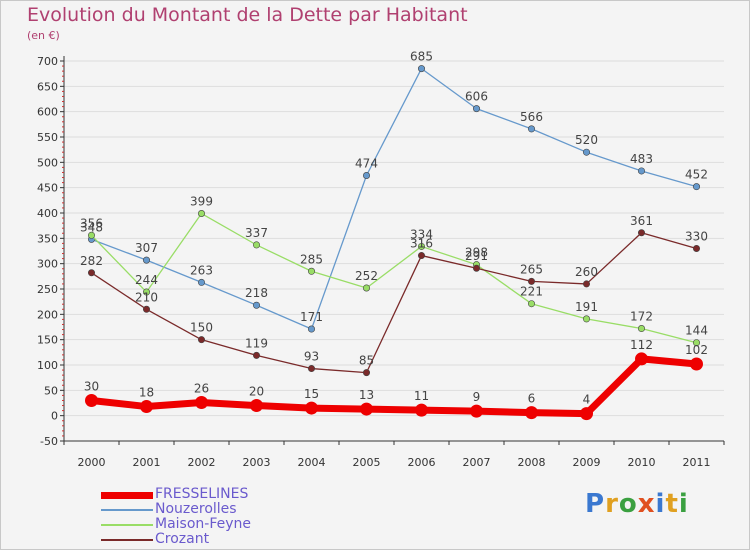 This screenshot has width=750, height=550. Describe the element at coordinates (366, 395) in the screenshot. I see `data-label: 13` at that location.